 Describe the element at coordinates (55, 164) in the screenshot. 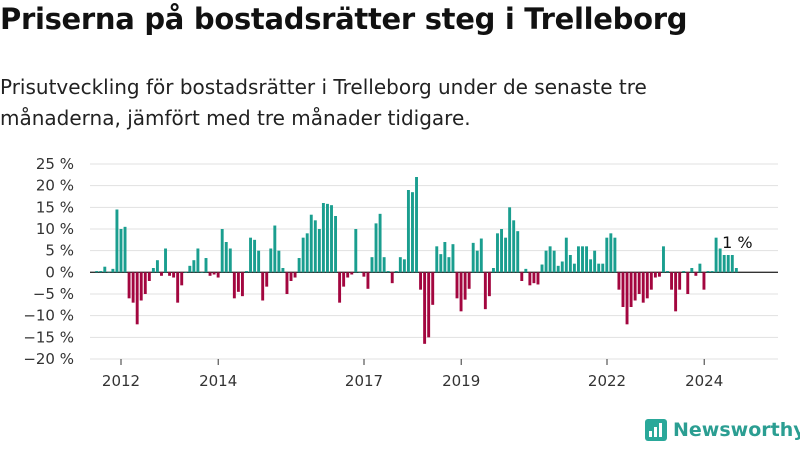

I see `y-tick-label: 25 %` at that location.